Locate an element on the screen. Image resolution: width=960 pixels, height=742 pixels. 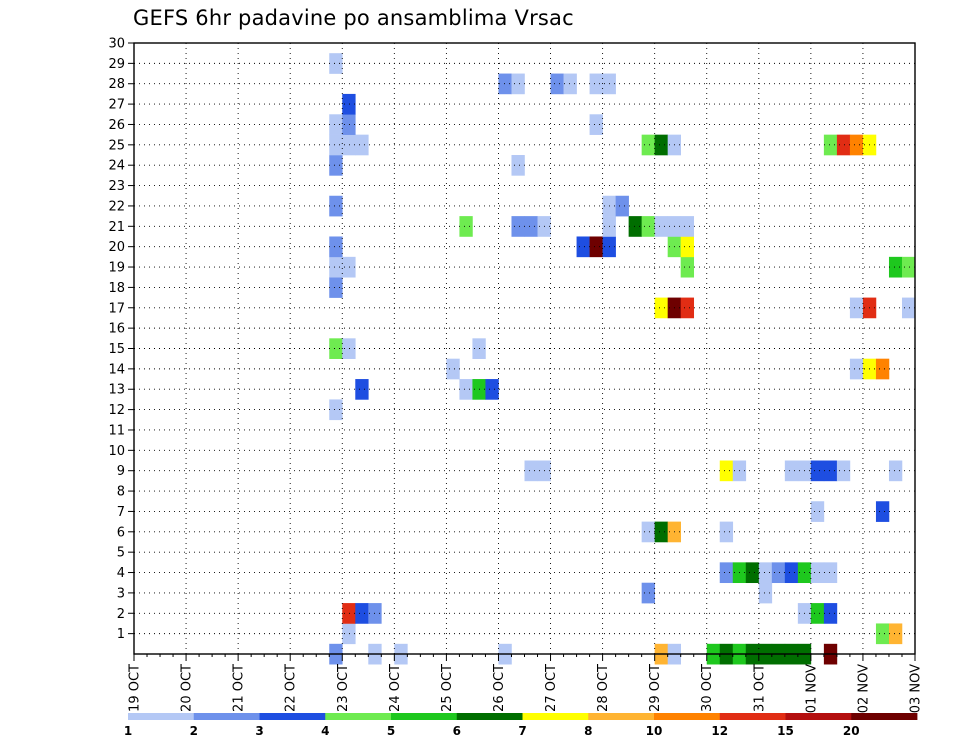
y-tick-label: 16 is located at coordinates (116, 329).